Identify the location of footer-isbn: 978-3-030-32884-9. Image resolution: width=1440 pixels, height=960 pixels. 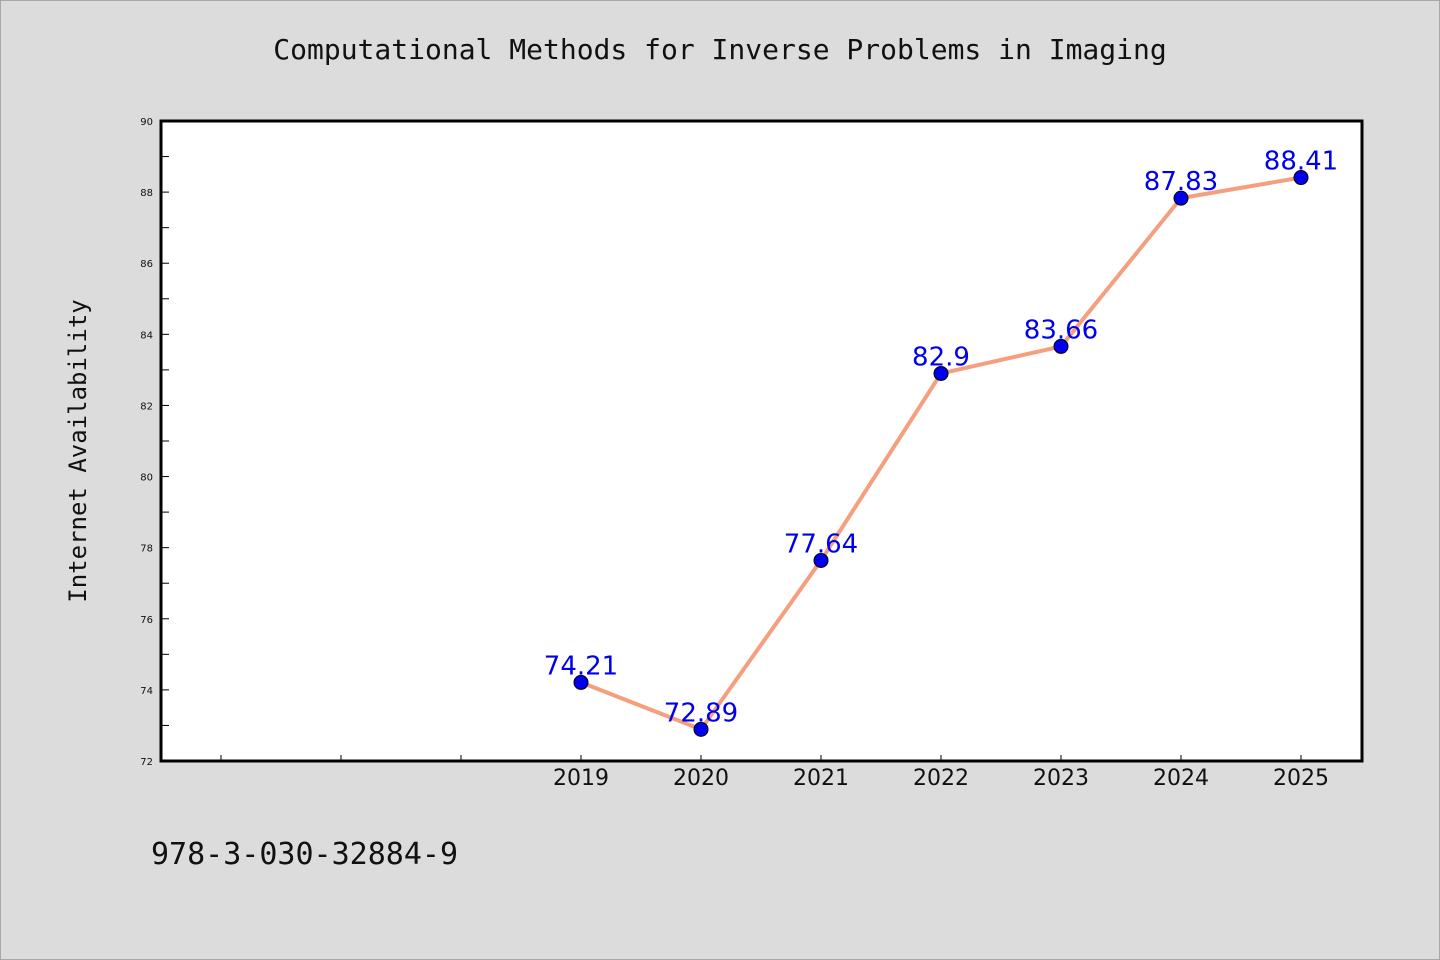
(305, 854).